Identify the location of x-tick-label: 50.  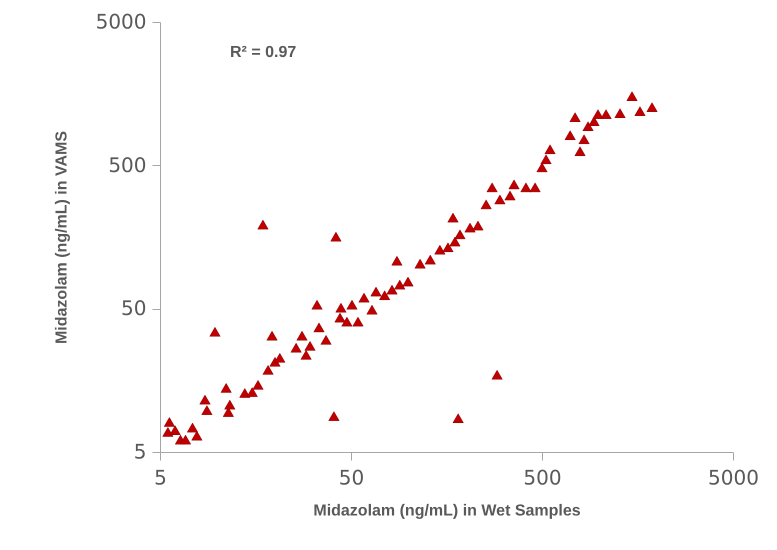
(351, 478).